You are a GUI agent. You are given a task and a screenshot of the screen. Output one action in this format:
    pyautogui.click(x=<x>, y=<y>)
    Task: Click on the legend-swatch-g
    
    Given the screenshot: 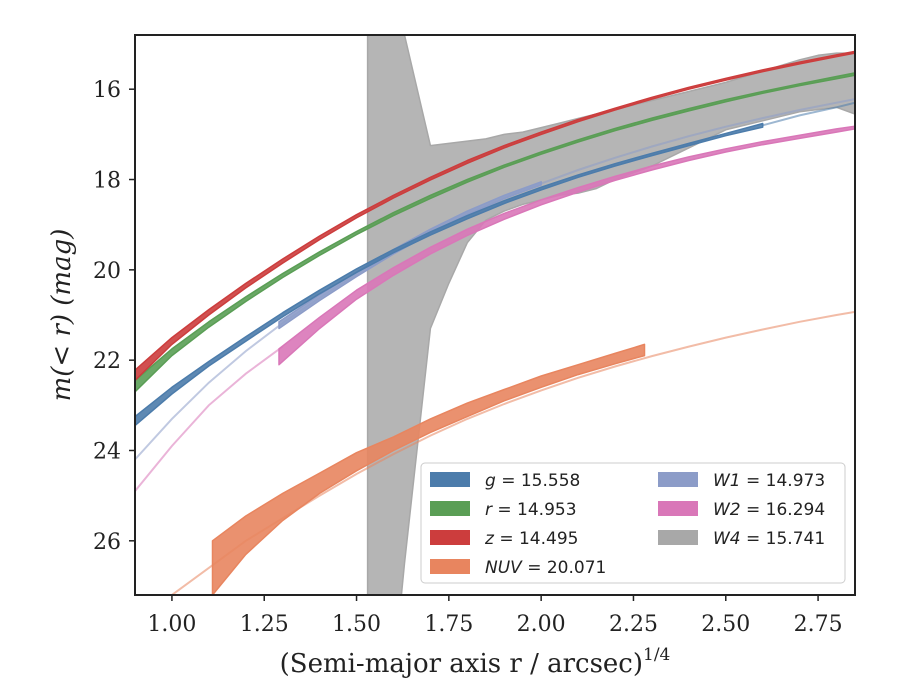 What is the action you would take?
    pyautogui.click(x=450, y=479)
    